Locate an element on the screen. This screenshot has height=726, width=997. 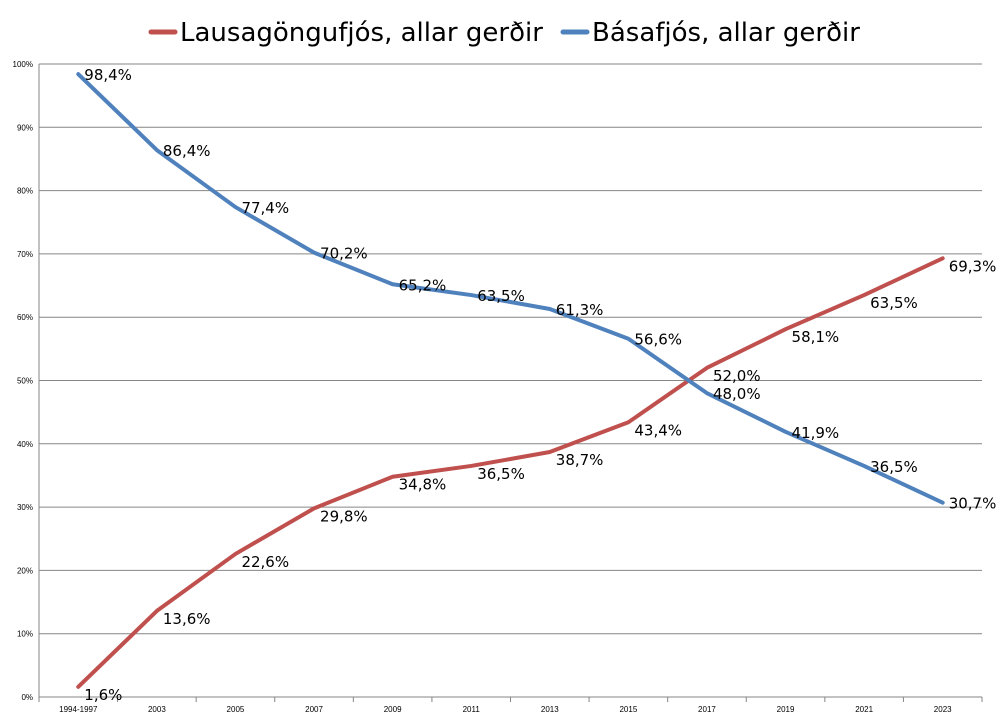
x-tick-label: 2021 is located at coordinates (864, 709).